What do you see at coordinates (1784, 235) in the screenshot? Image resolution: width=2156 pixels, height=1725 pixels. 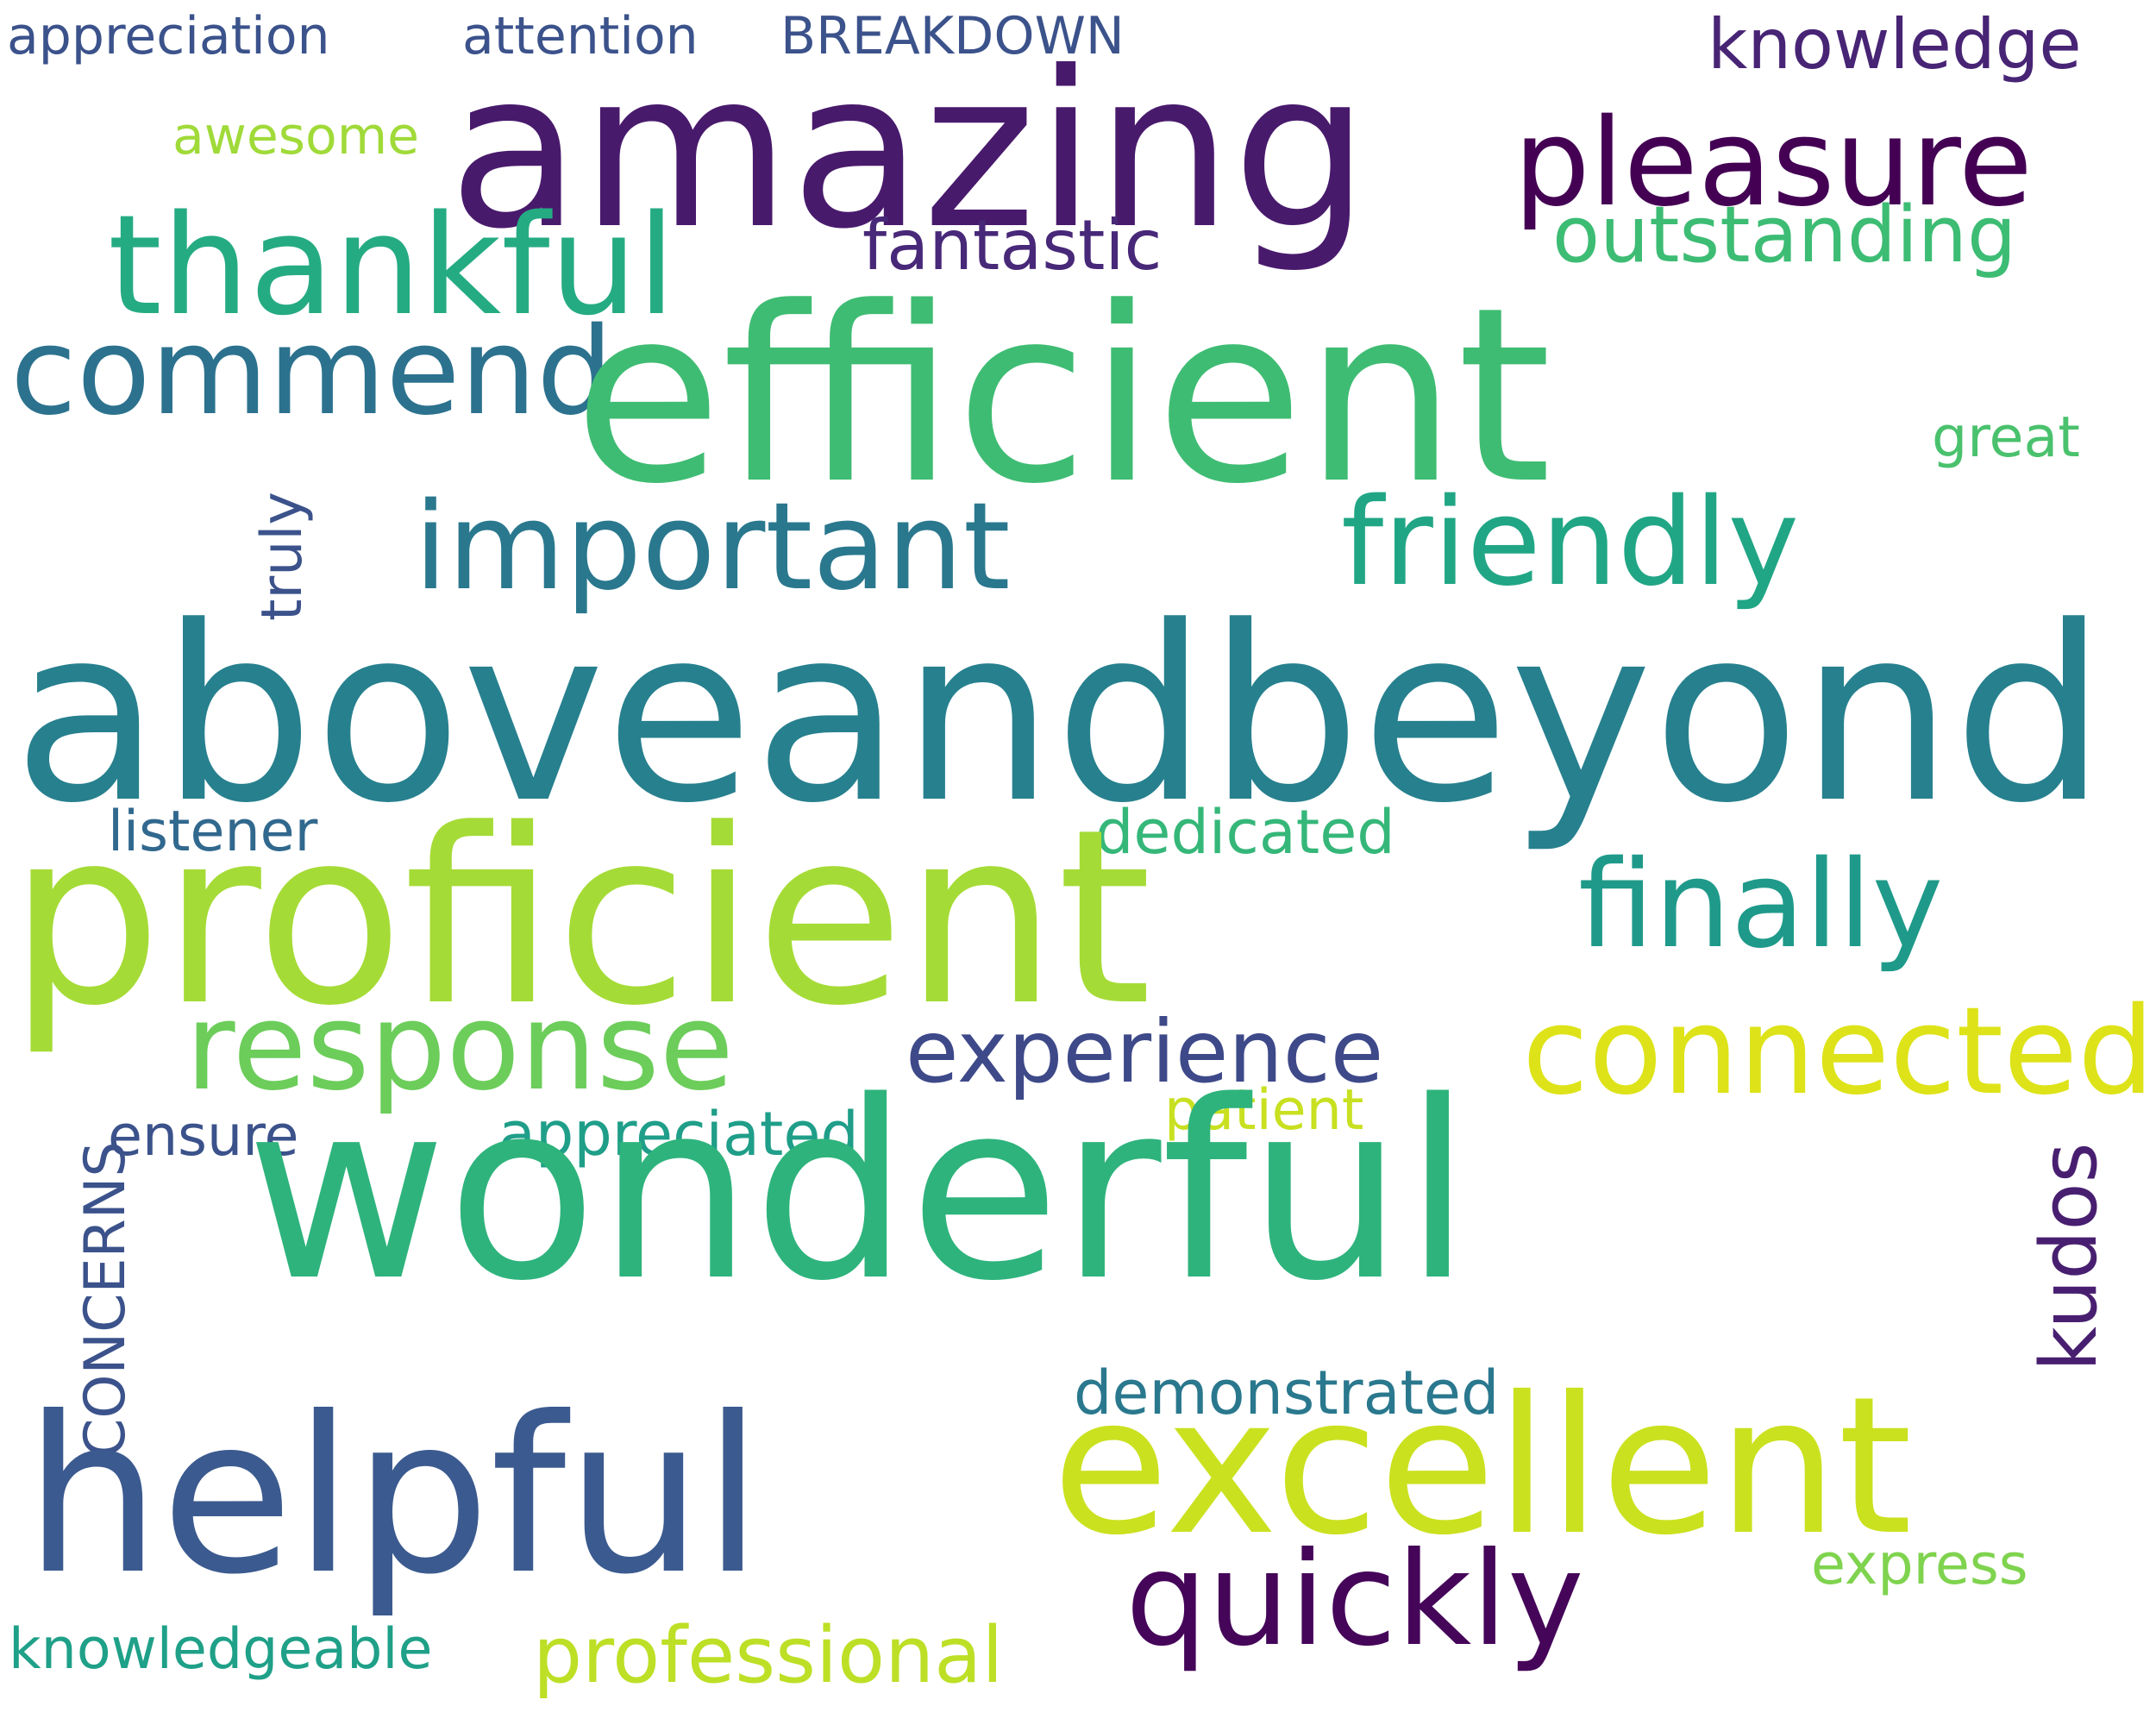 I see `word-outstanding: outstanding` at bounding box center [1784, 235].